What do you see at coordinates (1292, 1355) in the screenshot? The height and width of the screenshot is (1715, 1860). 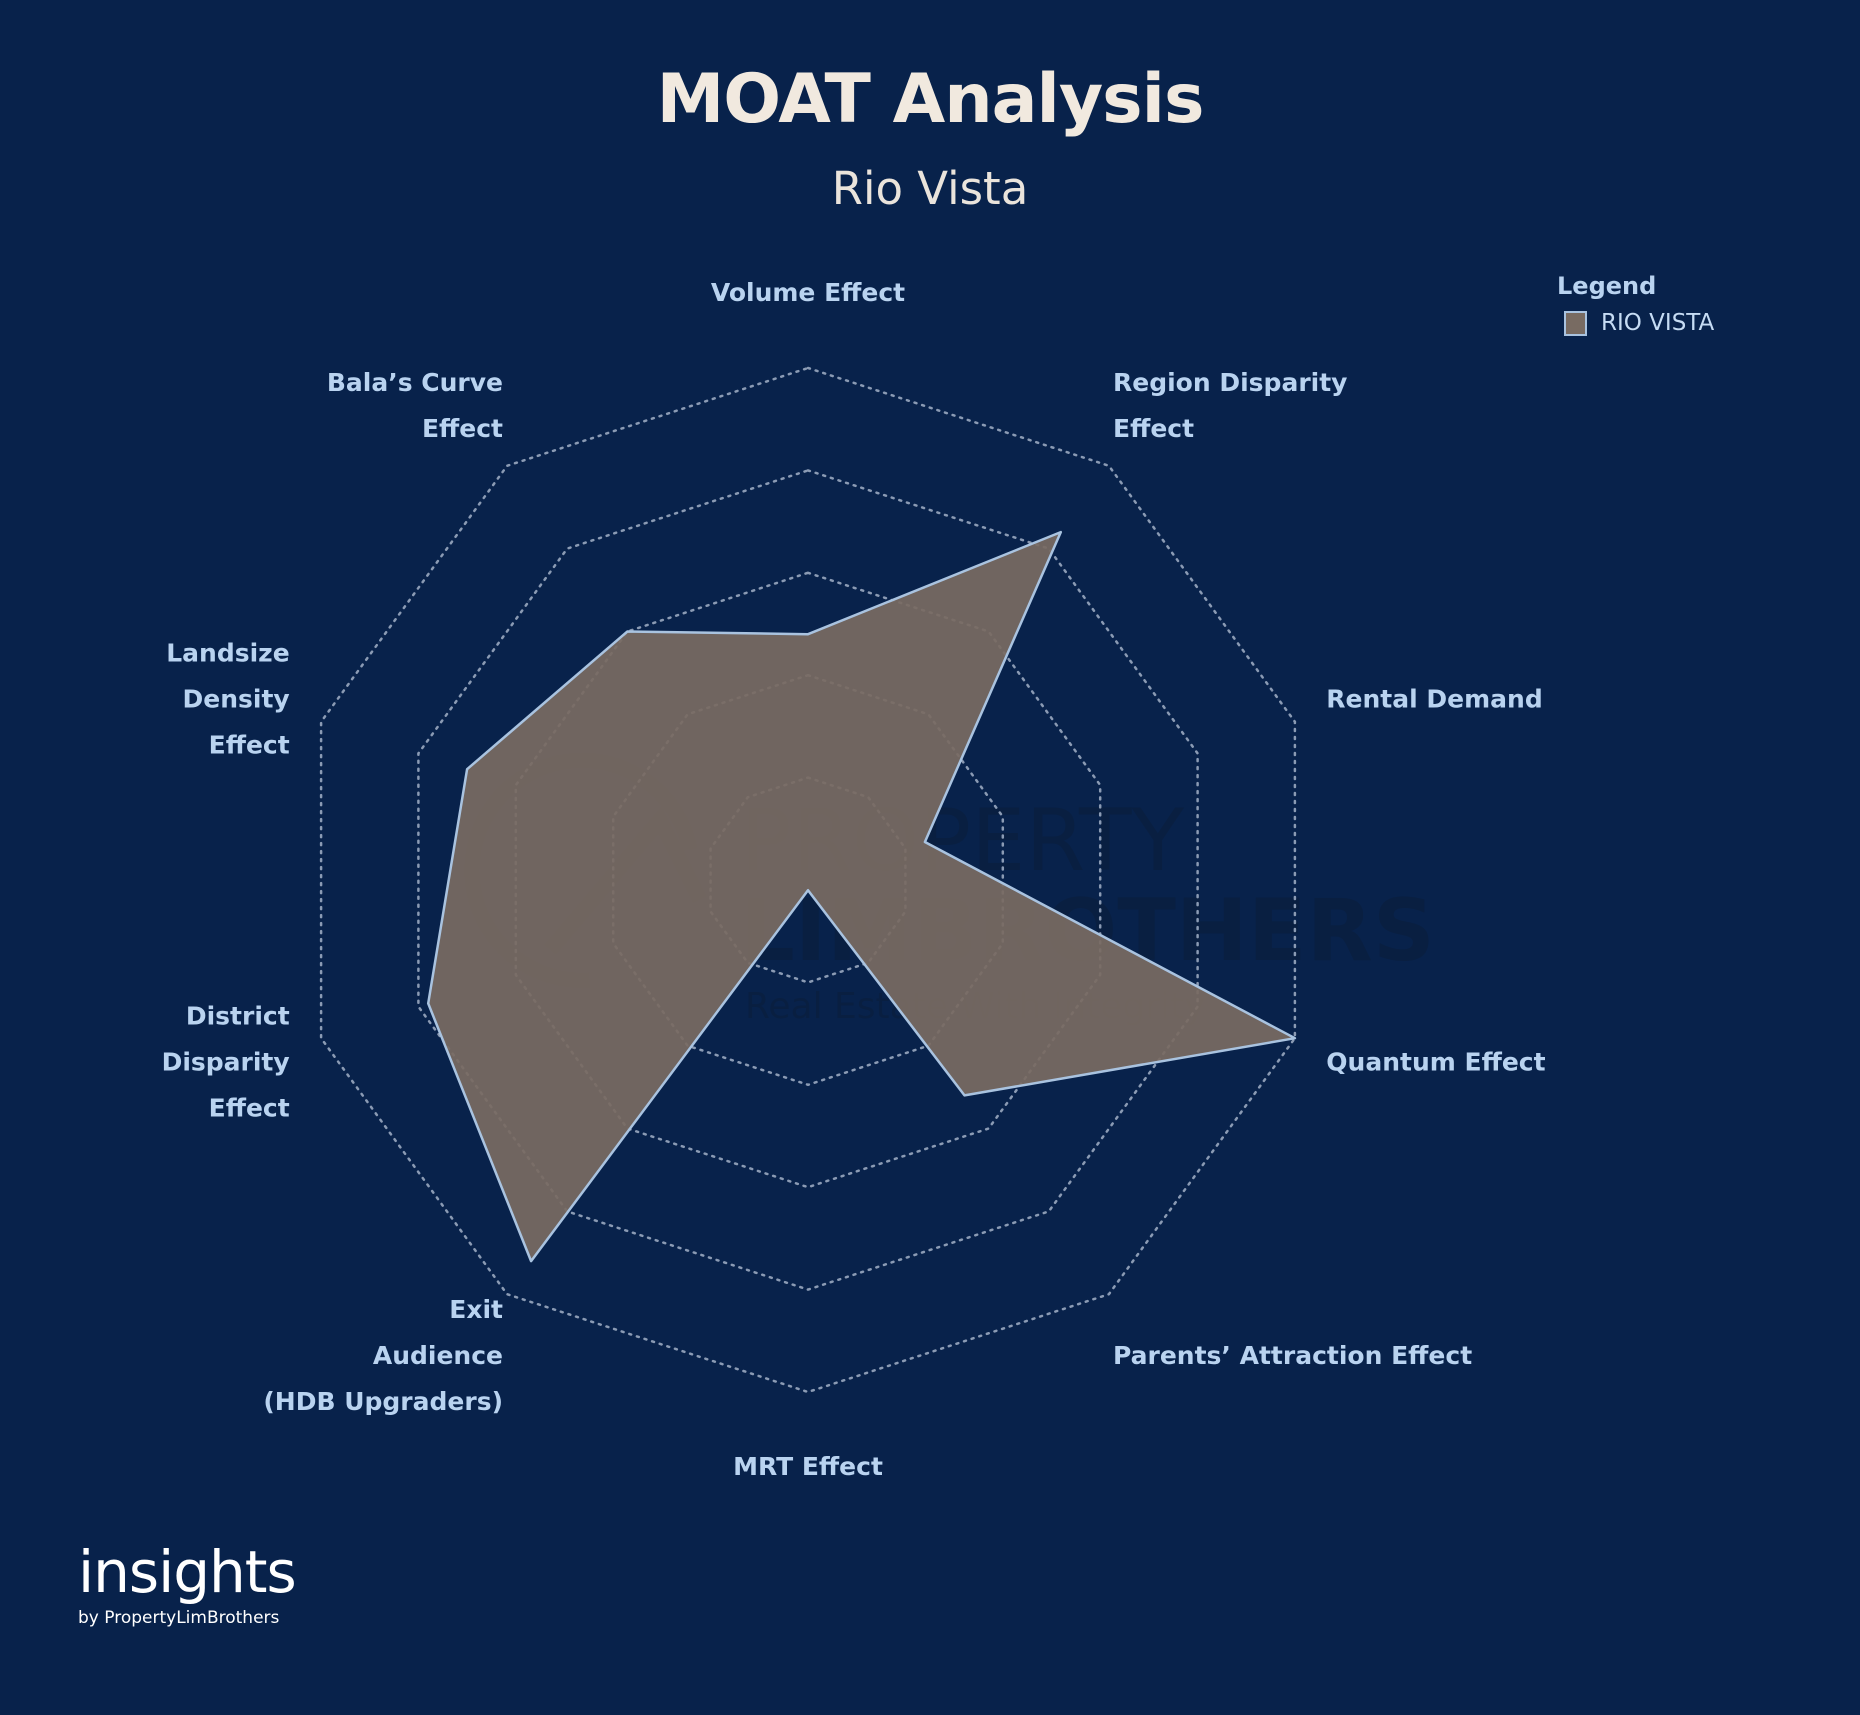 I see `axis-label-parents-attraction-effect: Parents’ Attraction Effect` at bounding box center [1292, 1355].